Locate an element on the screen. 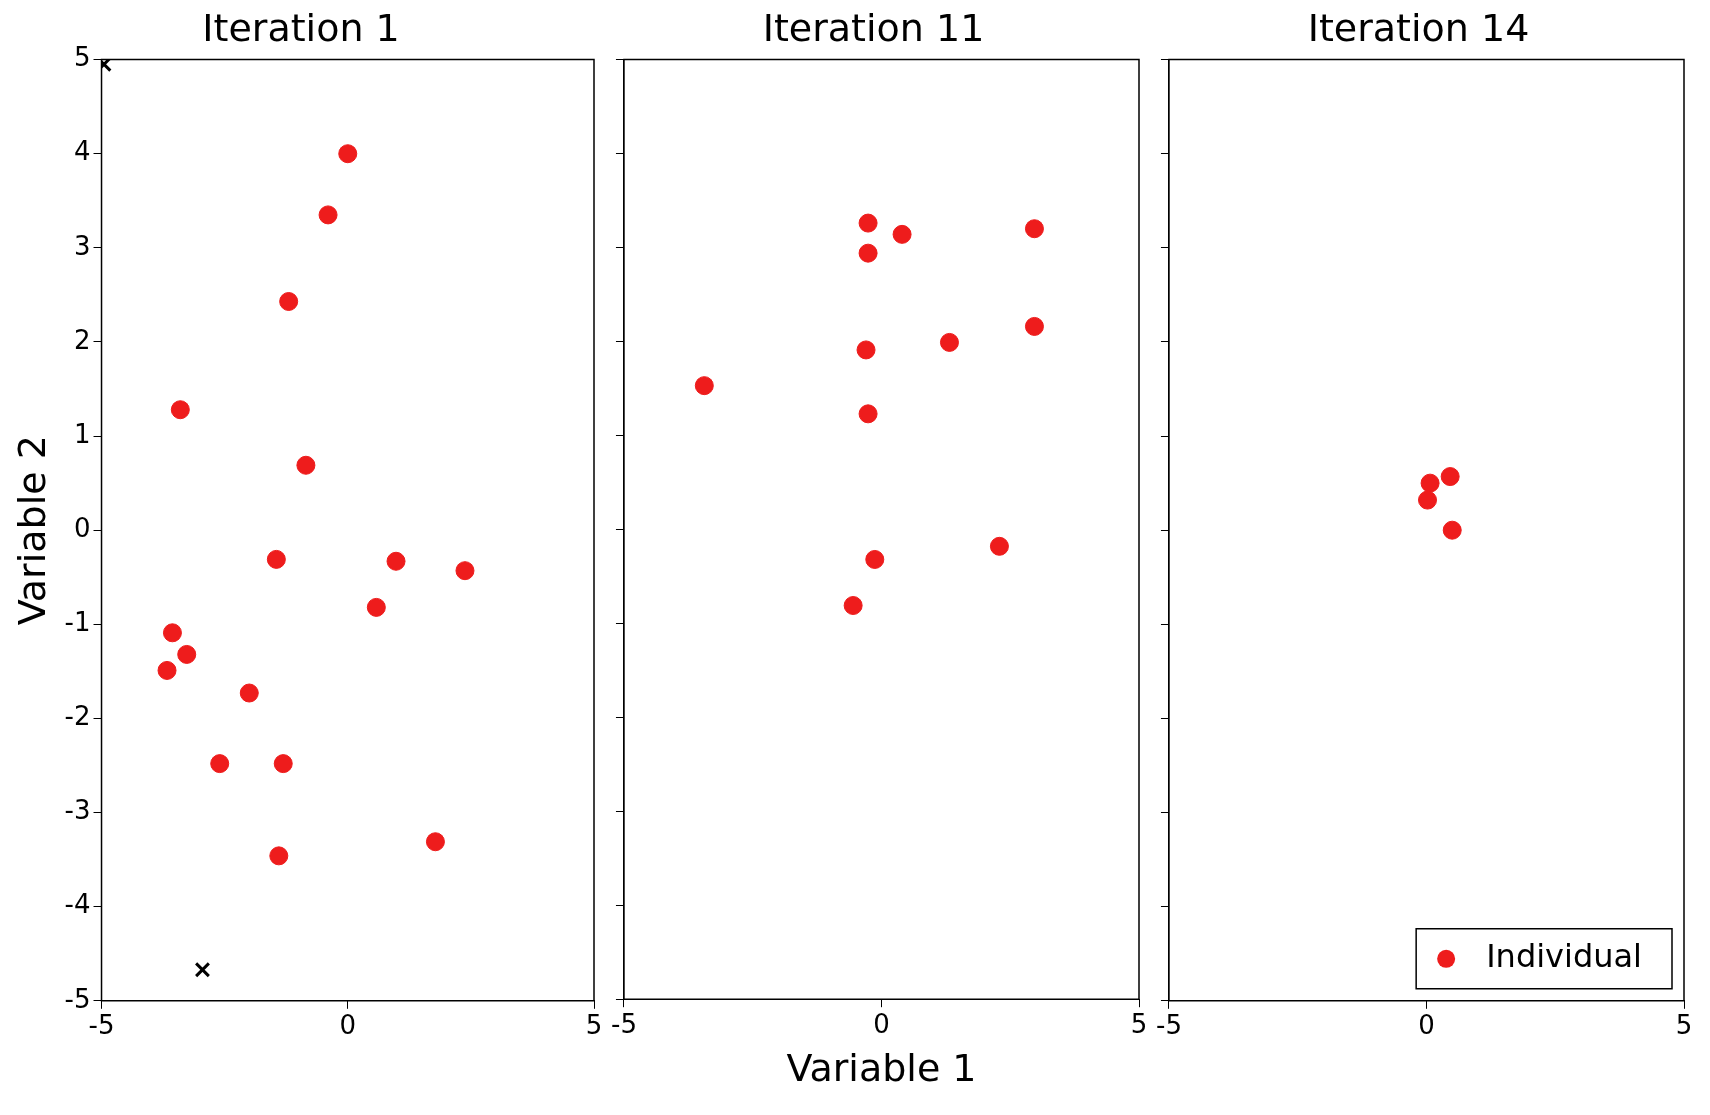 Image resolution: width=1710 pixels, height=1115 pixels. y-tick-label: 5 is located at coordinates (82, 57).